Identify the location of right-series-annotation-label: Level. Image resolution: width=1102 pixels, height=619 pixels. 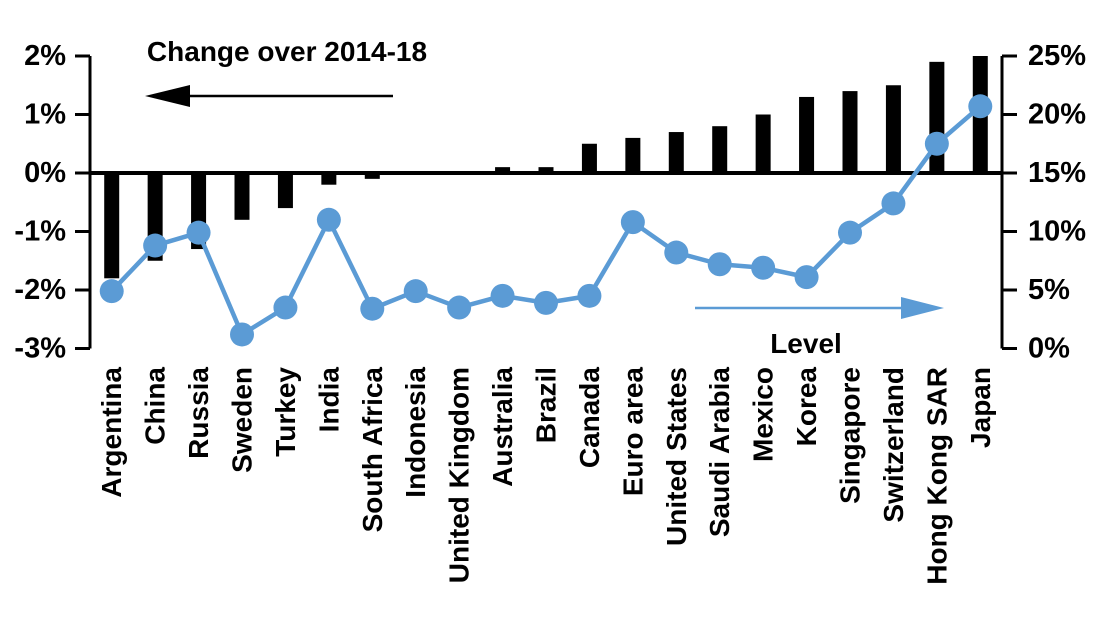
(806, 343).